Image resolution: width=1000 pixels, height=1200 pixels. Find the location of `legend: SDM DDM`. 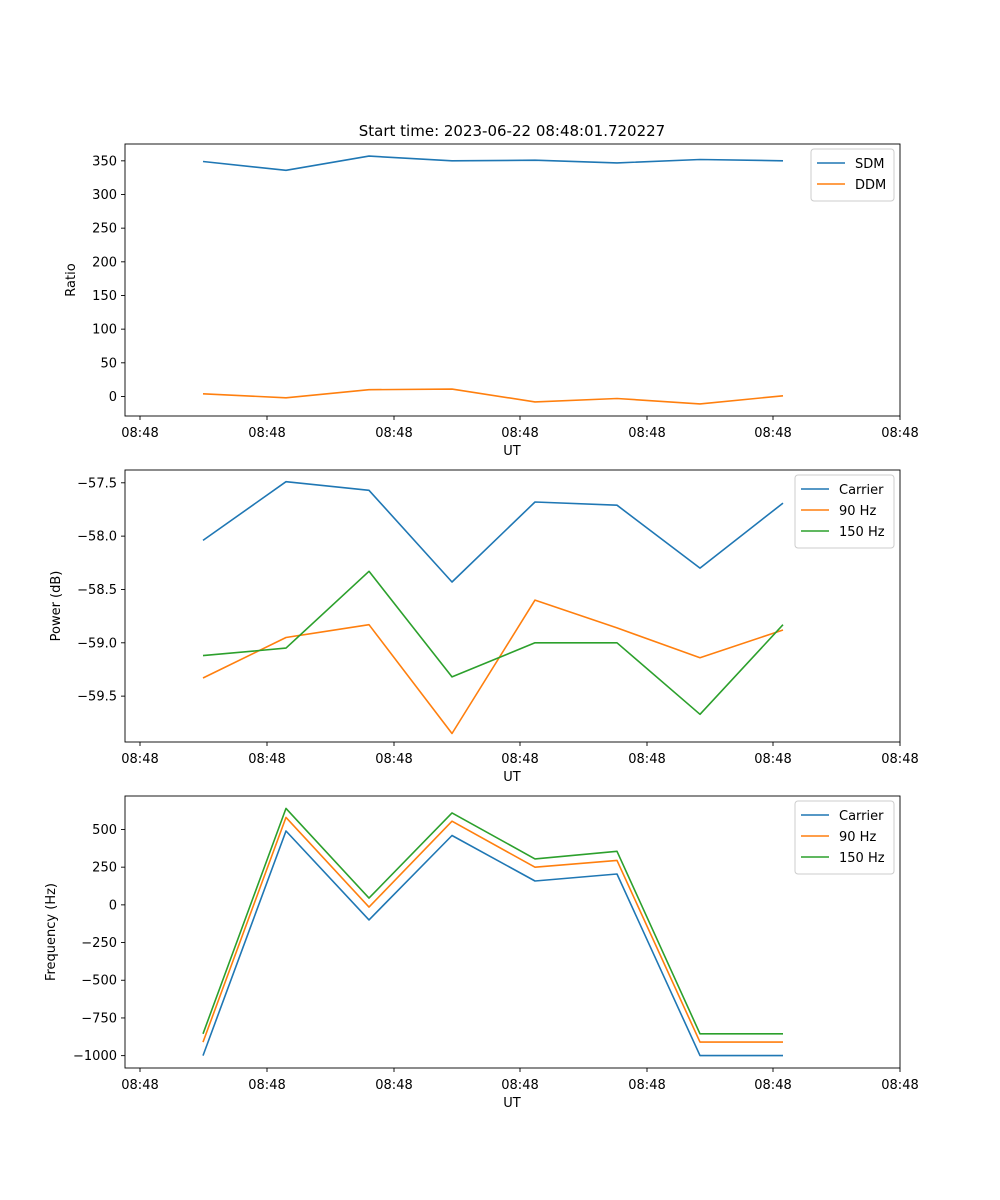

legend: SDM DDM is located at coordinates (852, 175).